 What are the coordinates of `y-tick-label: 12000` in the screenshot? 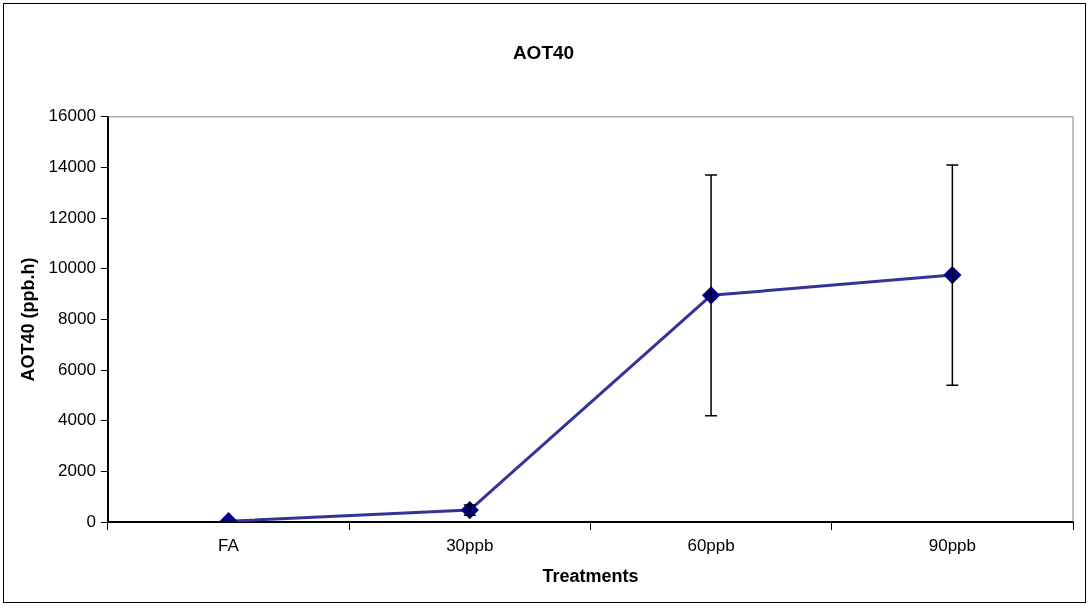 It's located at (72, 217).